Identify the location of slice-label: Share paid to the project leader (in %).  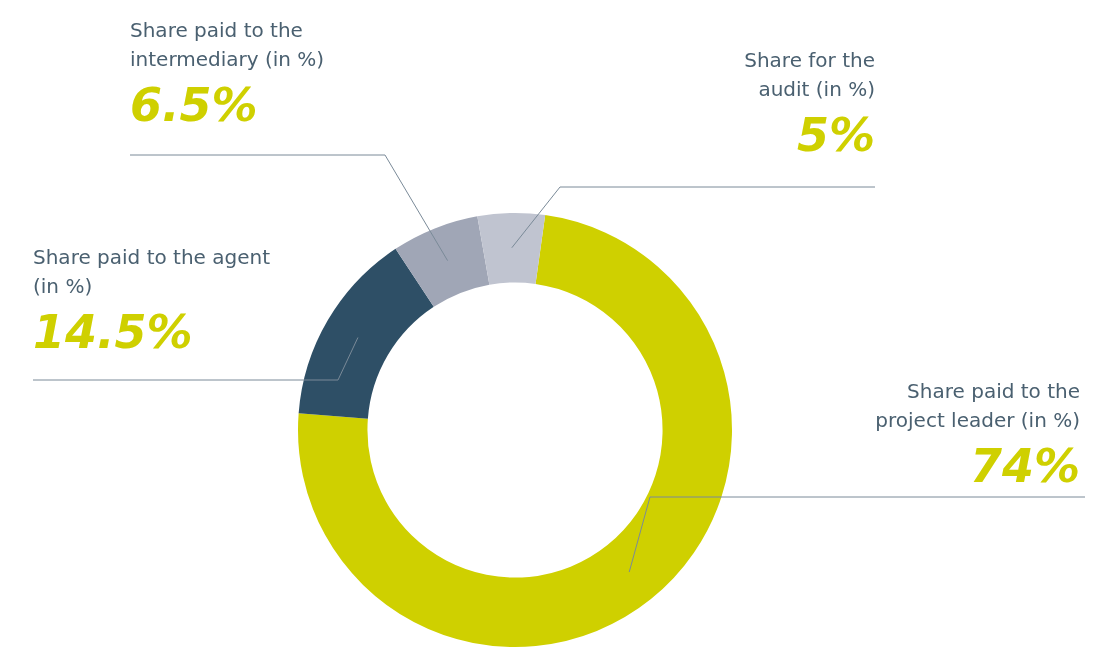
(977, 406).